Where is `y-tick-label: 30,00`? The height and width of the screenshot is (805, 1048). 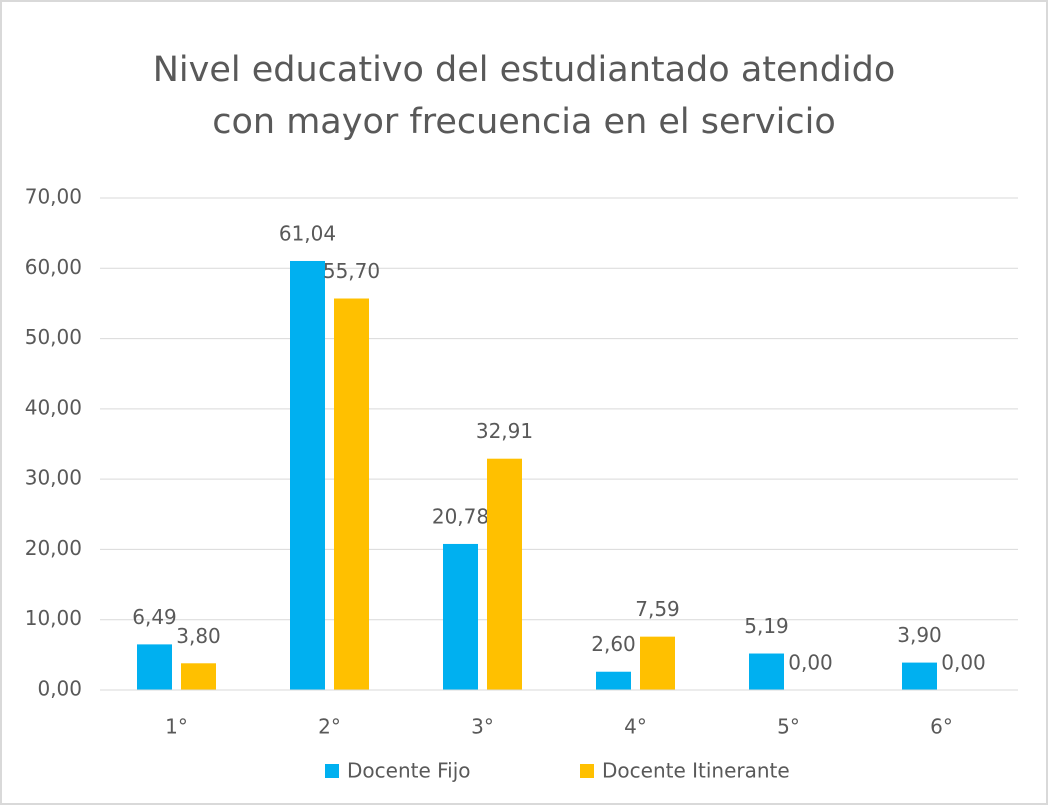 y-tick-label: 30,00 is located at coordinates (53, 478).